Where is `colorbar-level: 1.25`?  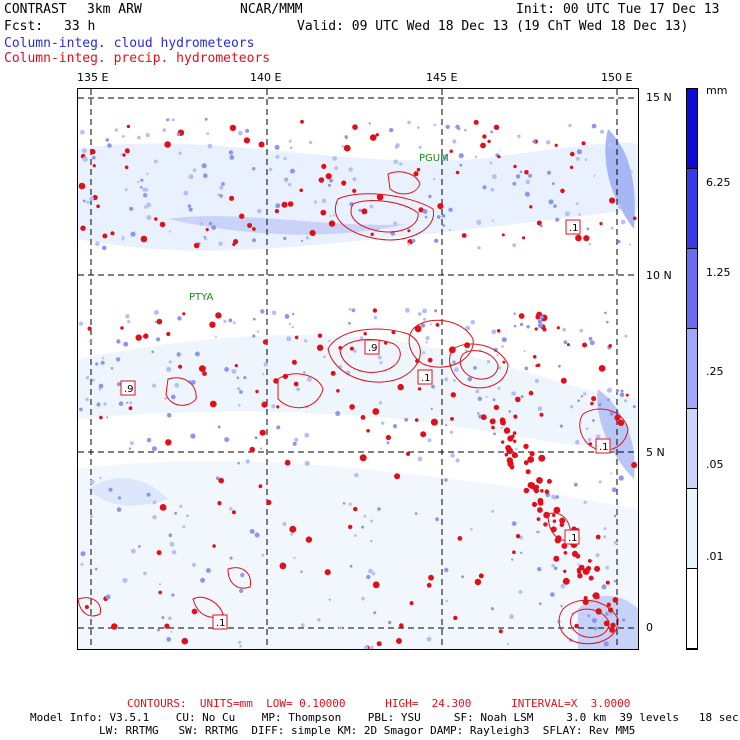
colorbar-level: 1.25 is located at coordinates (718, 272).